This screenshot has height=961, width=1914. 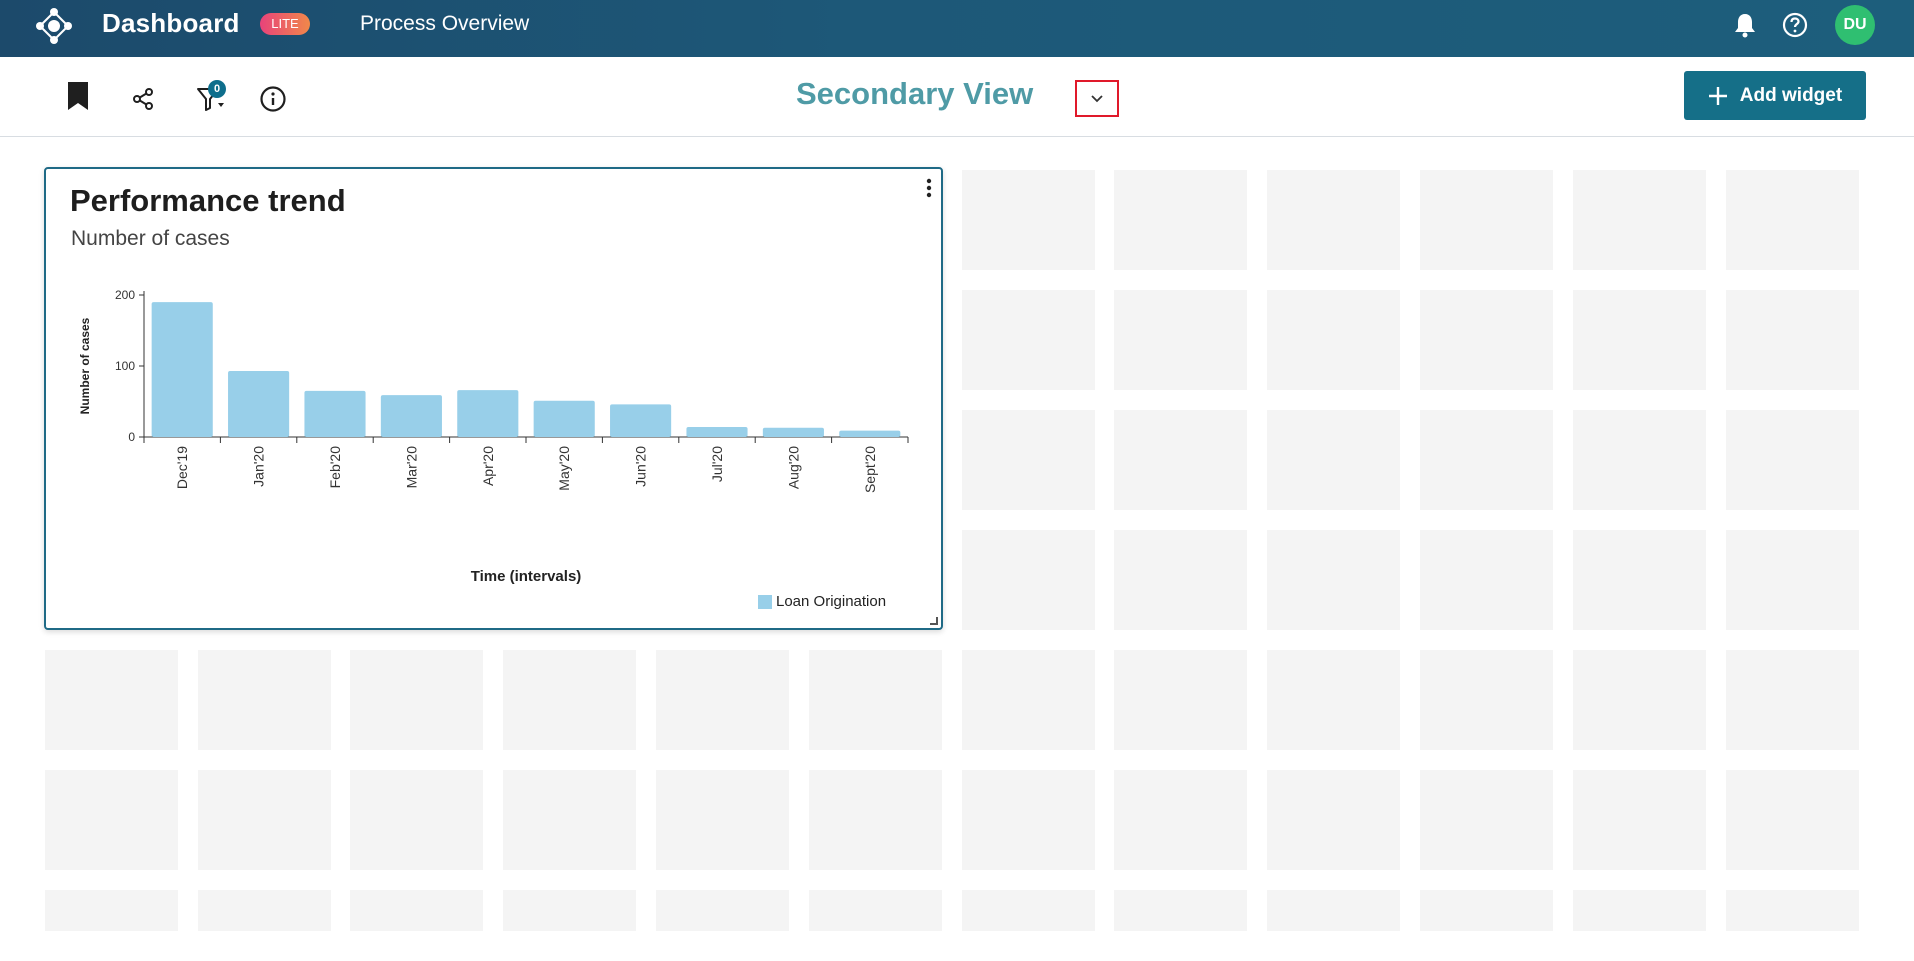 I want to click on app-title: Dashboard, so click(x=171, y=23).